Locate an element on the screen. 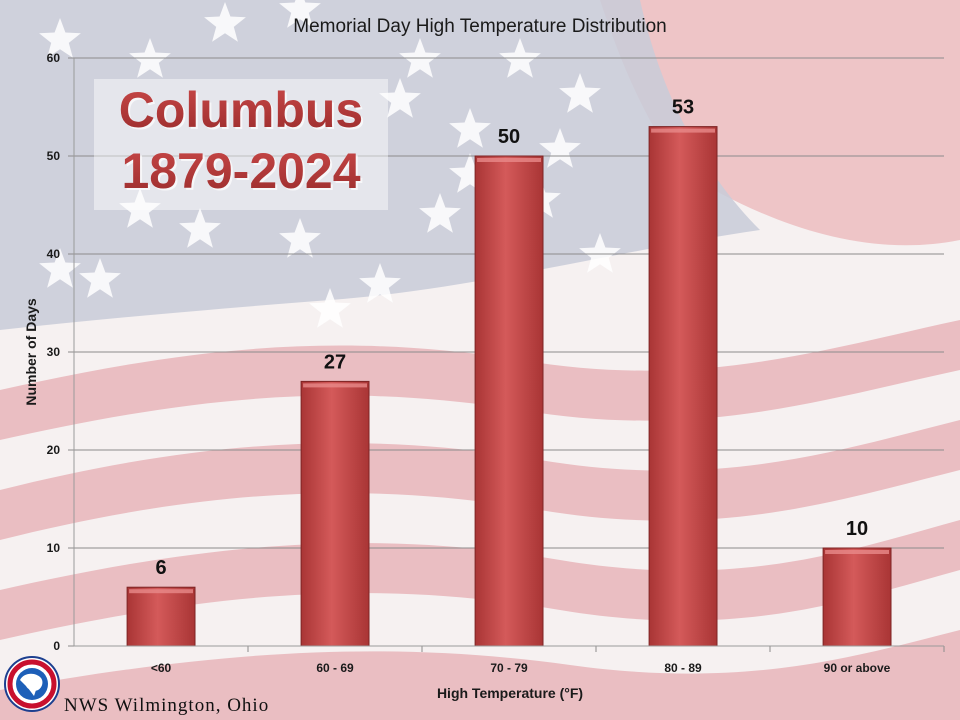  data-label: 53 is located at coordinates (683, 108).